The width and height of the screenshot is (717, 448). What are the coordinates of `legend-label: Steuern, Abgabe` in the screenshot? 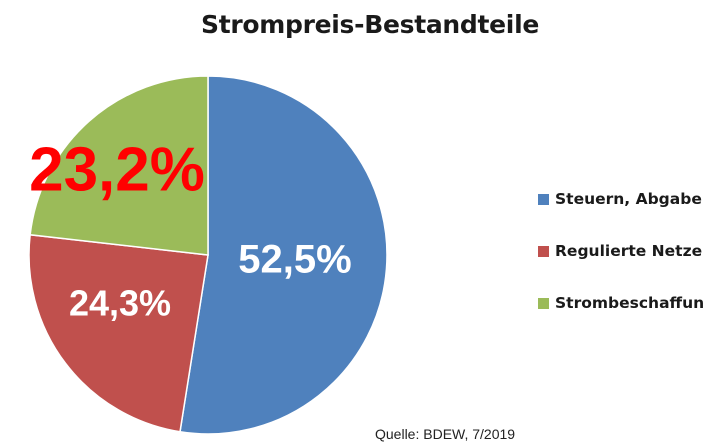 It's located at (628, 199).